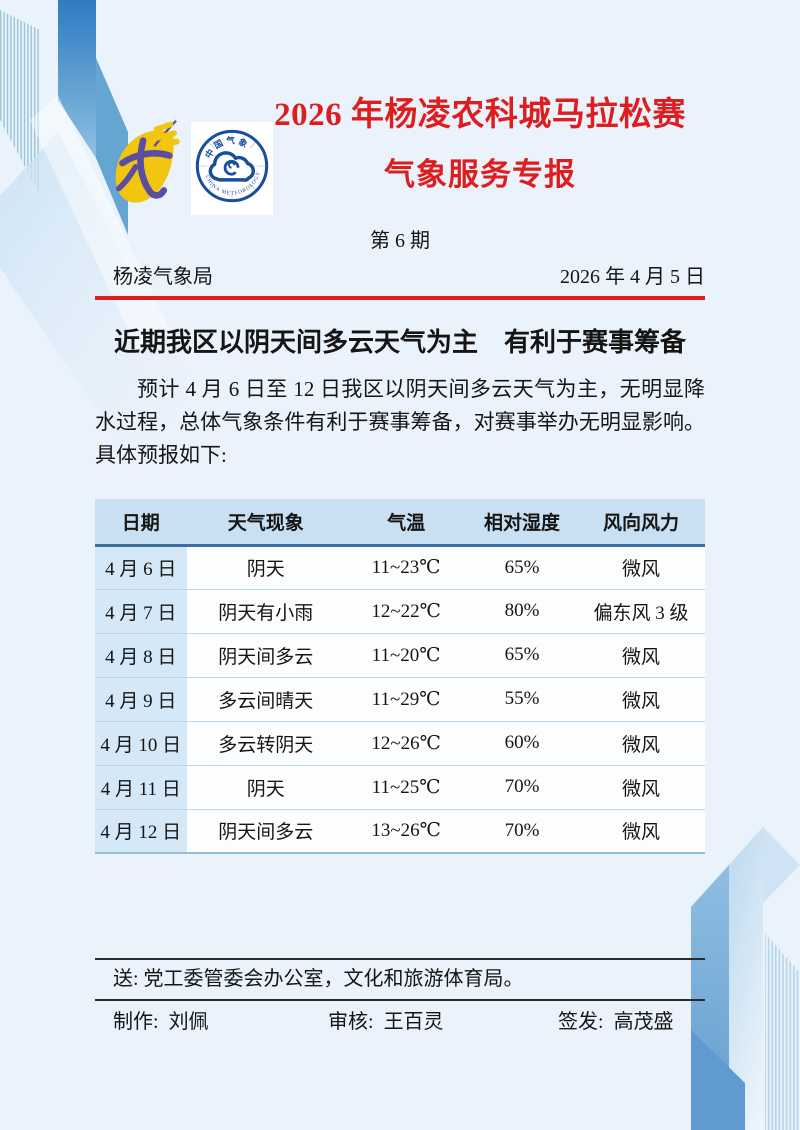 The height and width of the screenshot is (1130, 800). I want to click on issuer: 签发: 高茂盛, so click(616, 1022).